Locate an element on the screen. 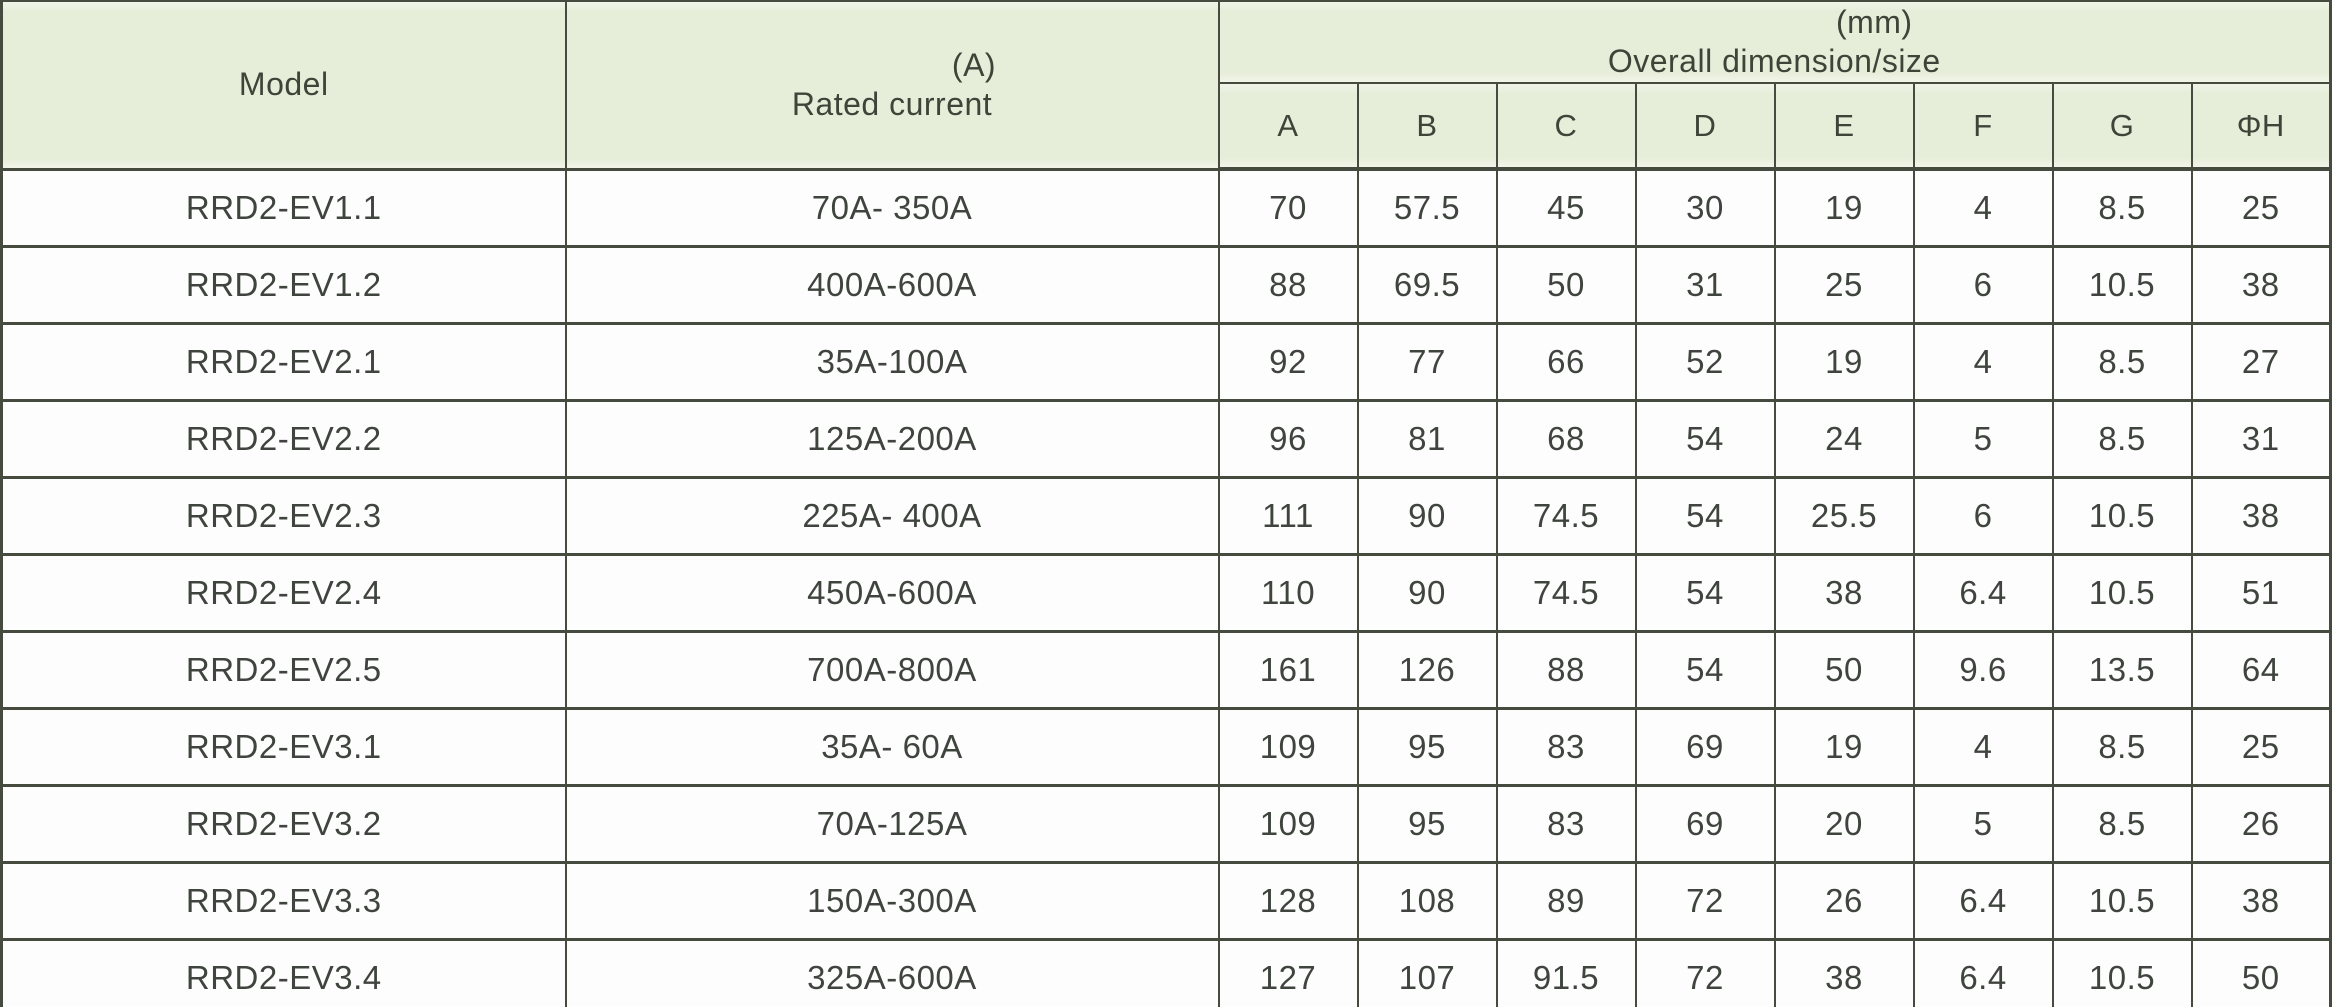  model-cell: RRD2-EV3.4 is located at coordinates (283, 972).